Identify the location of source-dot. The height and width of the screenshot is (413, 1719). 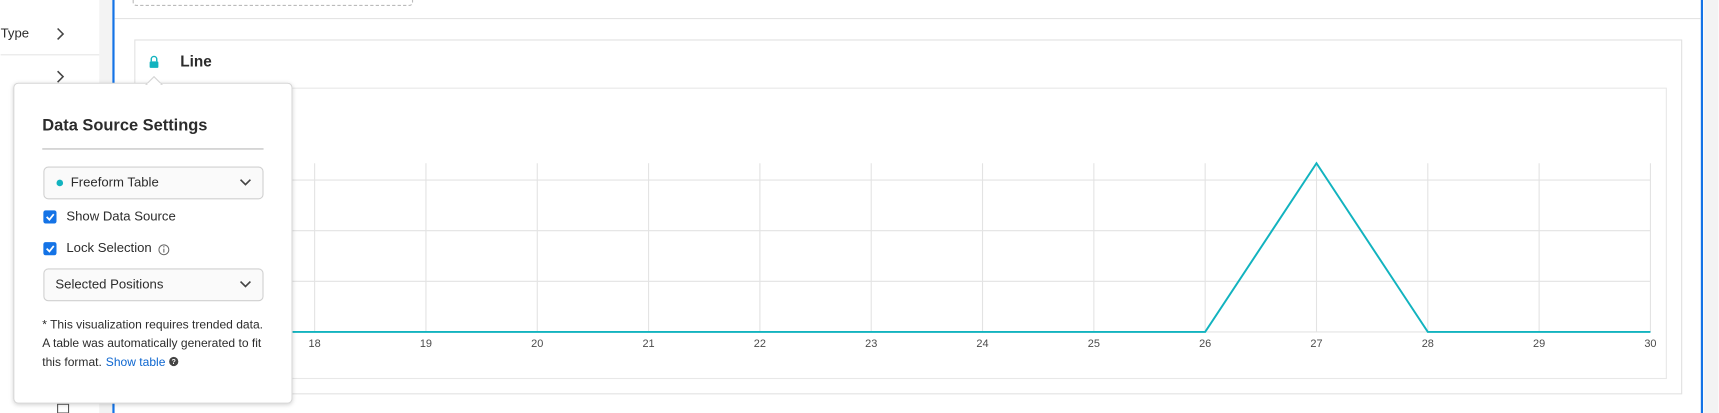
(60, 183).